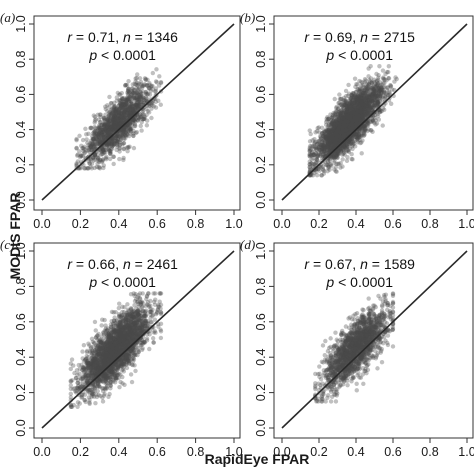 This screenshot has width=474, height=470. What do you see at coordinates (247, 17) in the screenshot?
I see `panel-label: (b)` at bounding box center [247, 17].